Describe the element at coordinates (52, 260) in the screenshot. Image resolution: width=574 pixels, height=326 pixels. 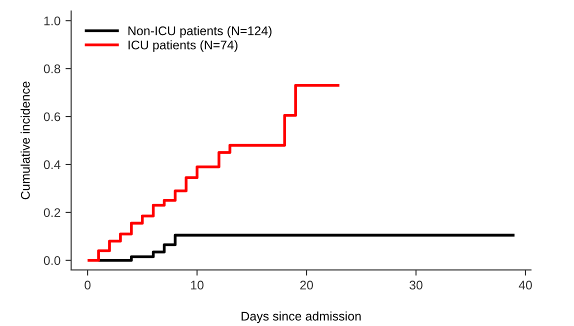
I see `y-tick-label: 0.0` at that location.